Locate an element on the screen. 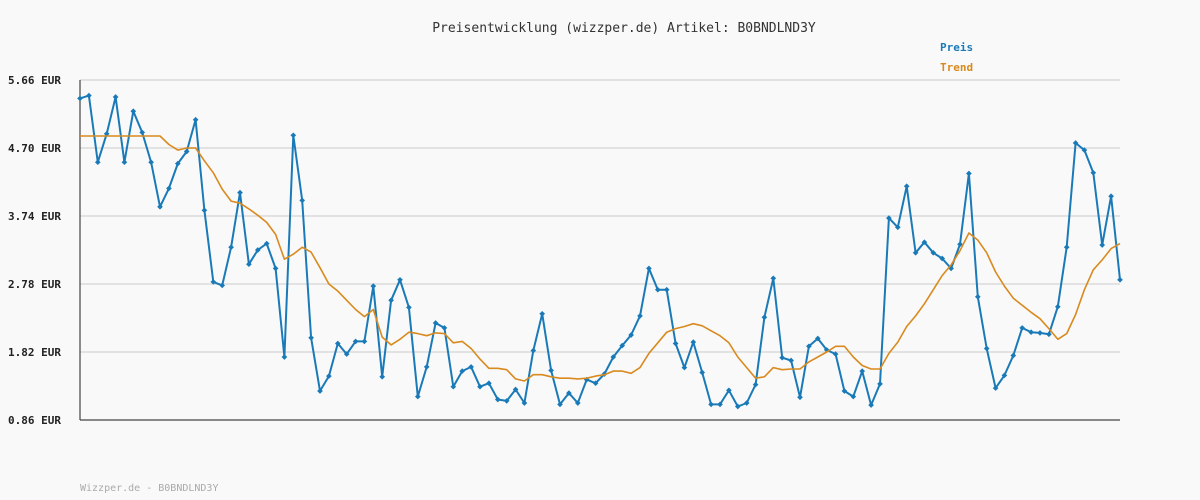  y-tick-label: 0.86 EUR is located at coordinates (34, 420).